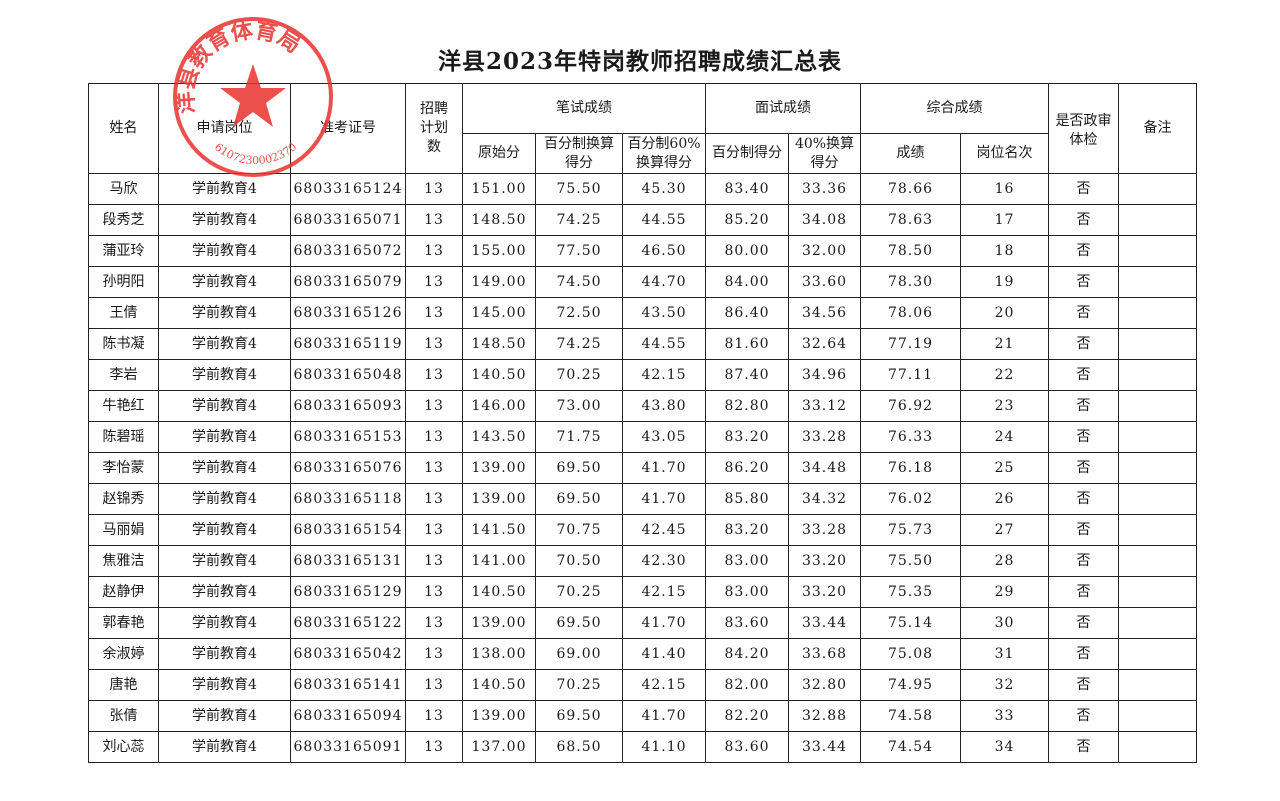 The image size is (1280, 801). What do you see at coordinates (824, 716) in the screenshot?
I see `cell-int40: 32.88` at bounding box center [824, 716].